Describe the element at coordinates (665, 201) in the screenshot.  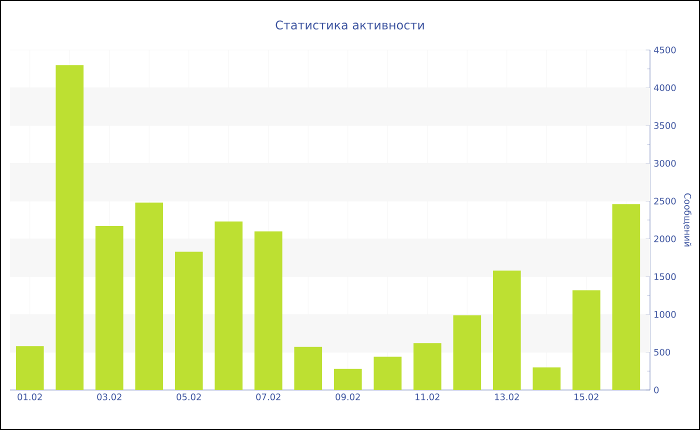
I see `y-tick-label: 2500` at that location.